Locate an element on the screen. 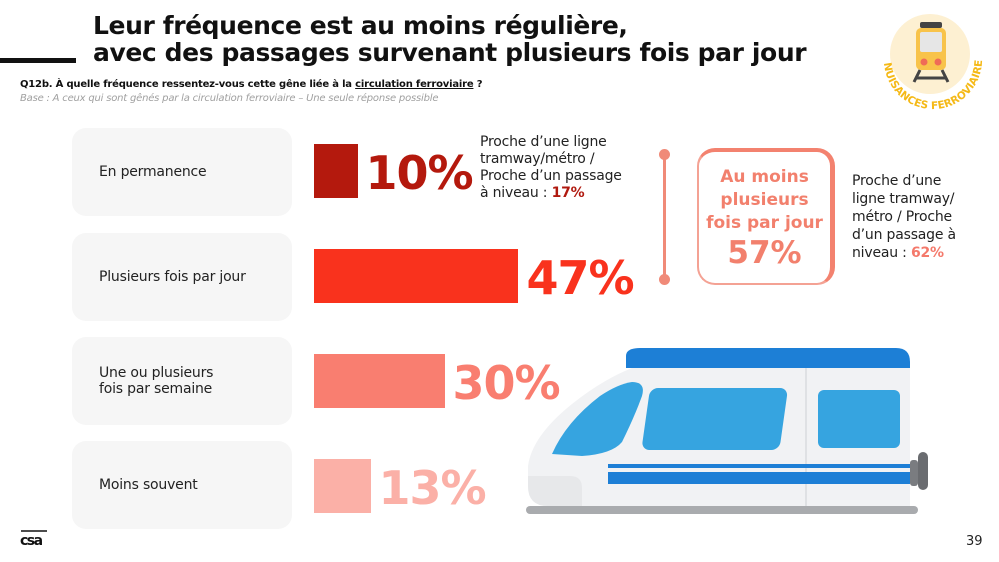 Image resolution: width=999 pixels, height=562 pixels. summary-line: Au moins is located at coordinates (764, 177).